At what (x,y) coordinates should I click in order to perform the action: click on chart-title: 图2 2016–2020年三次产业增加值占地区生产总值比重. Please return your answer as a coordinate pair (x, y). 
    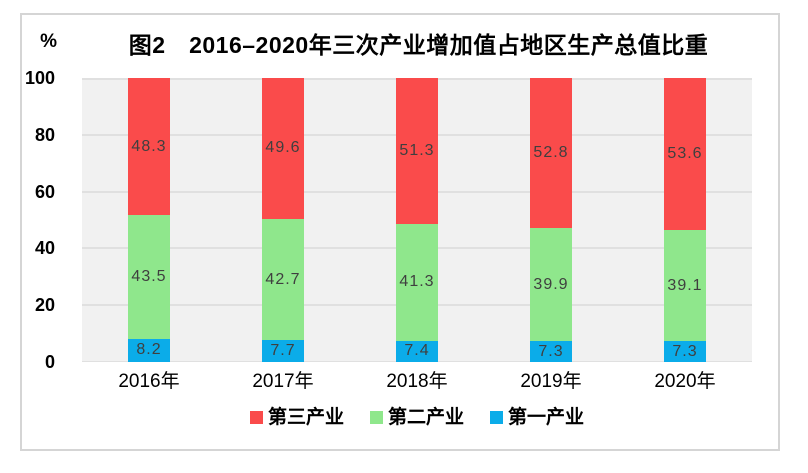
    Looking at the image, I should click on (418, 45).